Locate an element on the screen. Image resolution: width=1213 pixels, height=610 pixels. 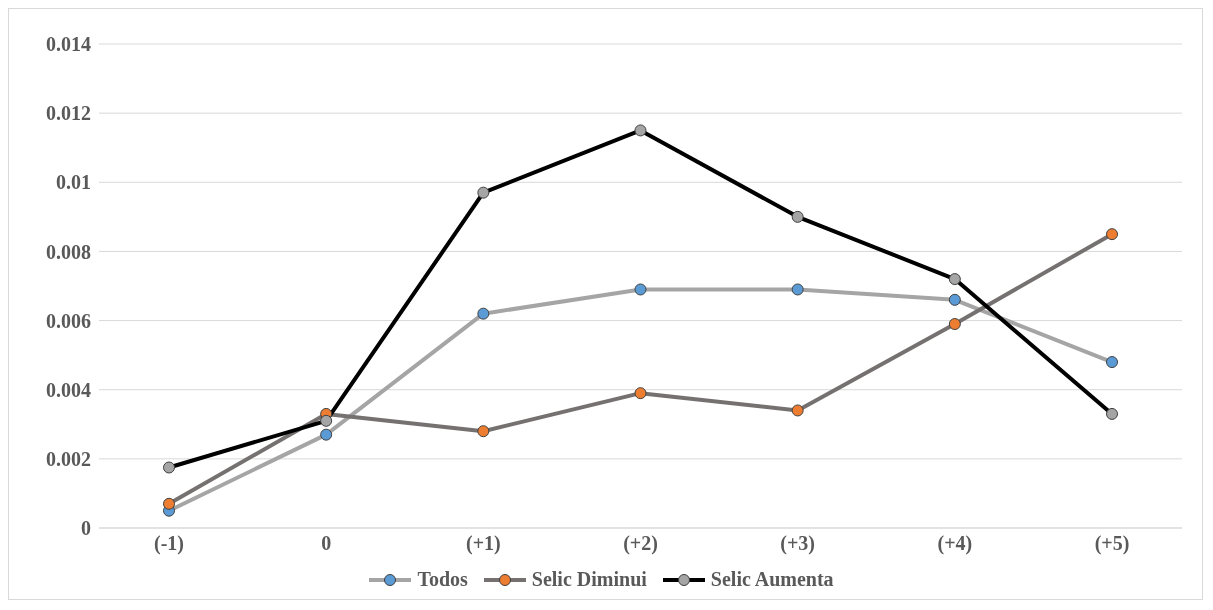
legend-label: Todos is located at coordinates (442, 579).